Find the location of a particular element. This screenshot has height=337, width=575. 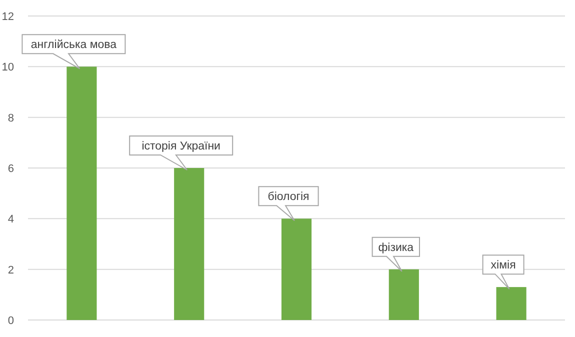

y-tick-label: 6 is located at coordinates (11, 169).